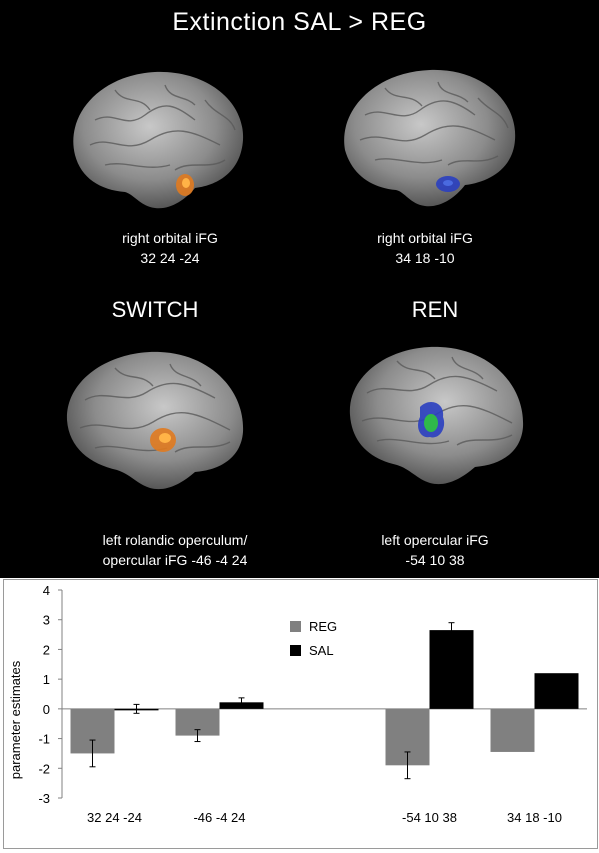  I want to click on legend-swatch-sal, so click(295, 650).